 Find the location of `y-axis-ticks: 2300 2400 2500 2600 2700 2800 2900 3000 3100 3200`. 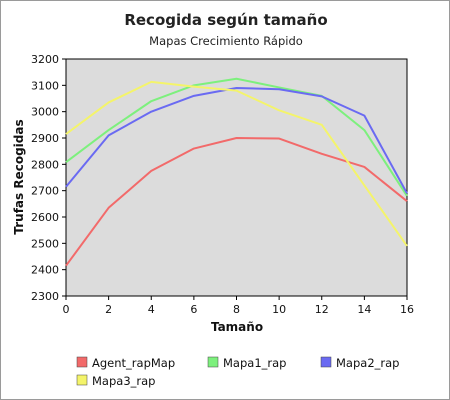

y-axis-ticks: 2300 2400 2500 2600 2700 2800 2900 3000 3100 3200 is located at coordinates (48, 178).